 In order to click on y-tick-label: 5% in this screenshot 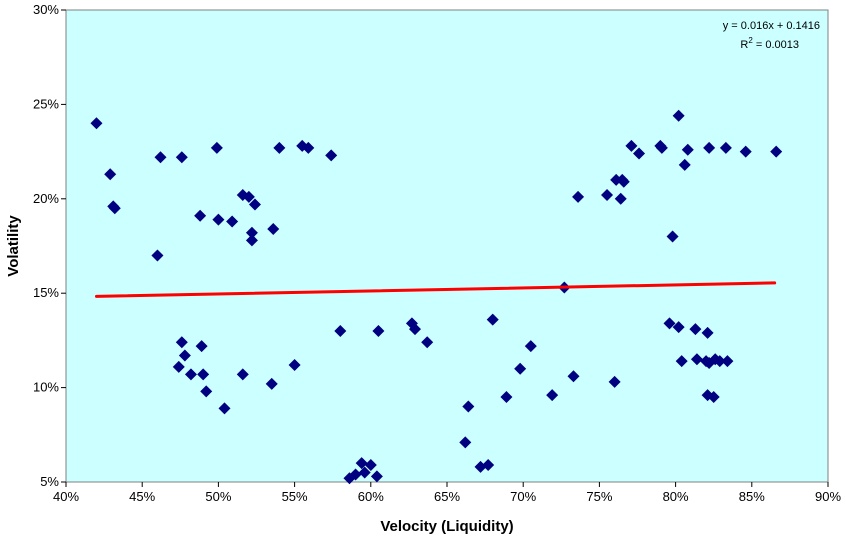, I will do `click(49, 481)`.